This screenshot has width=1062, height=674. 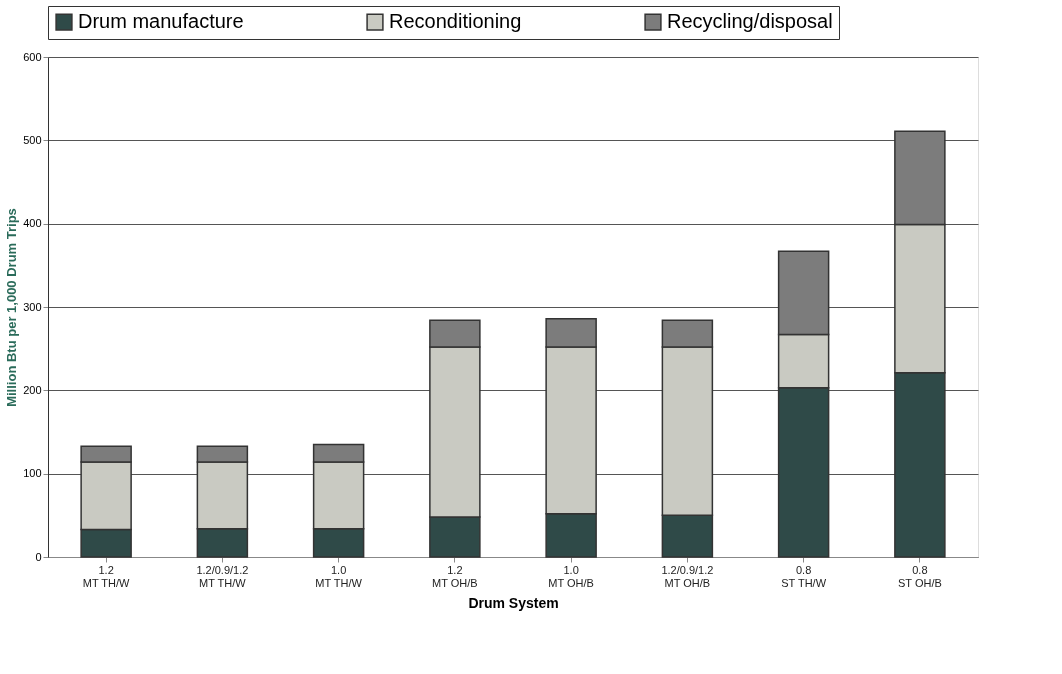 What do you see at coordinates (32, 306) in the screenshot?
I see `y-tick-label: 300` at bounding box center [32, 306].